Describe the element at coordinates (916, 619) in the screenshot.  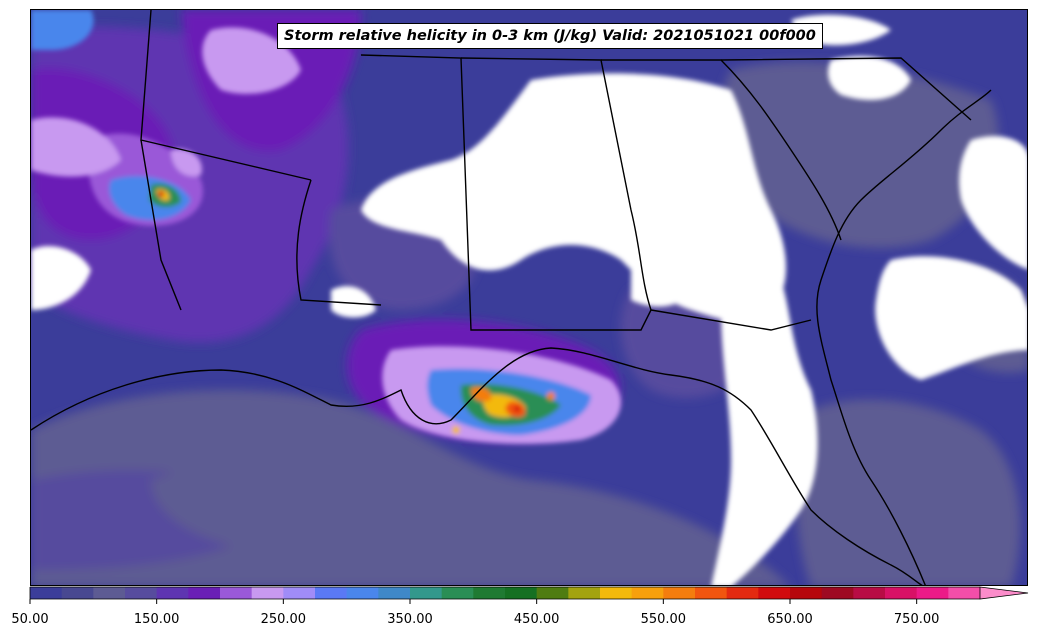
I see `colorbar-tick-label: 750.00` at that location.